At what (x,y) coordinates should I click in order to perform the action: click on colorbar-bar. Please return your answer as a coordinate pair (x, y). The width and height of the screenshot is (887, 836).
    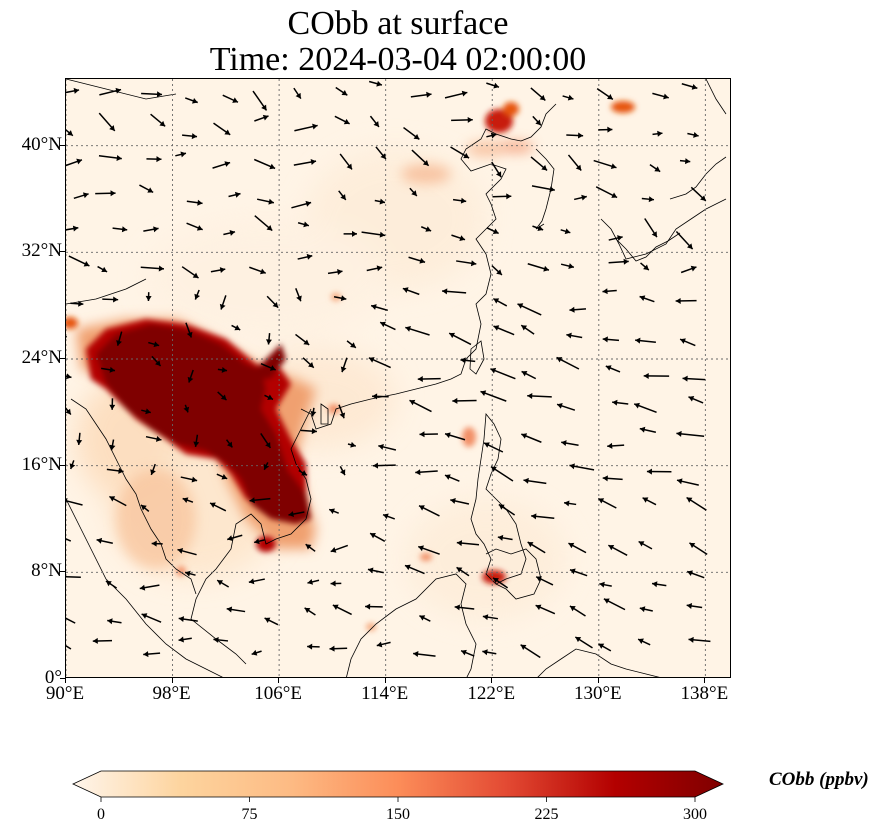
    Looking at the image, I should click on (398, 784).